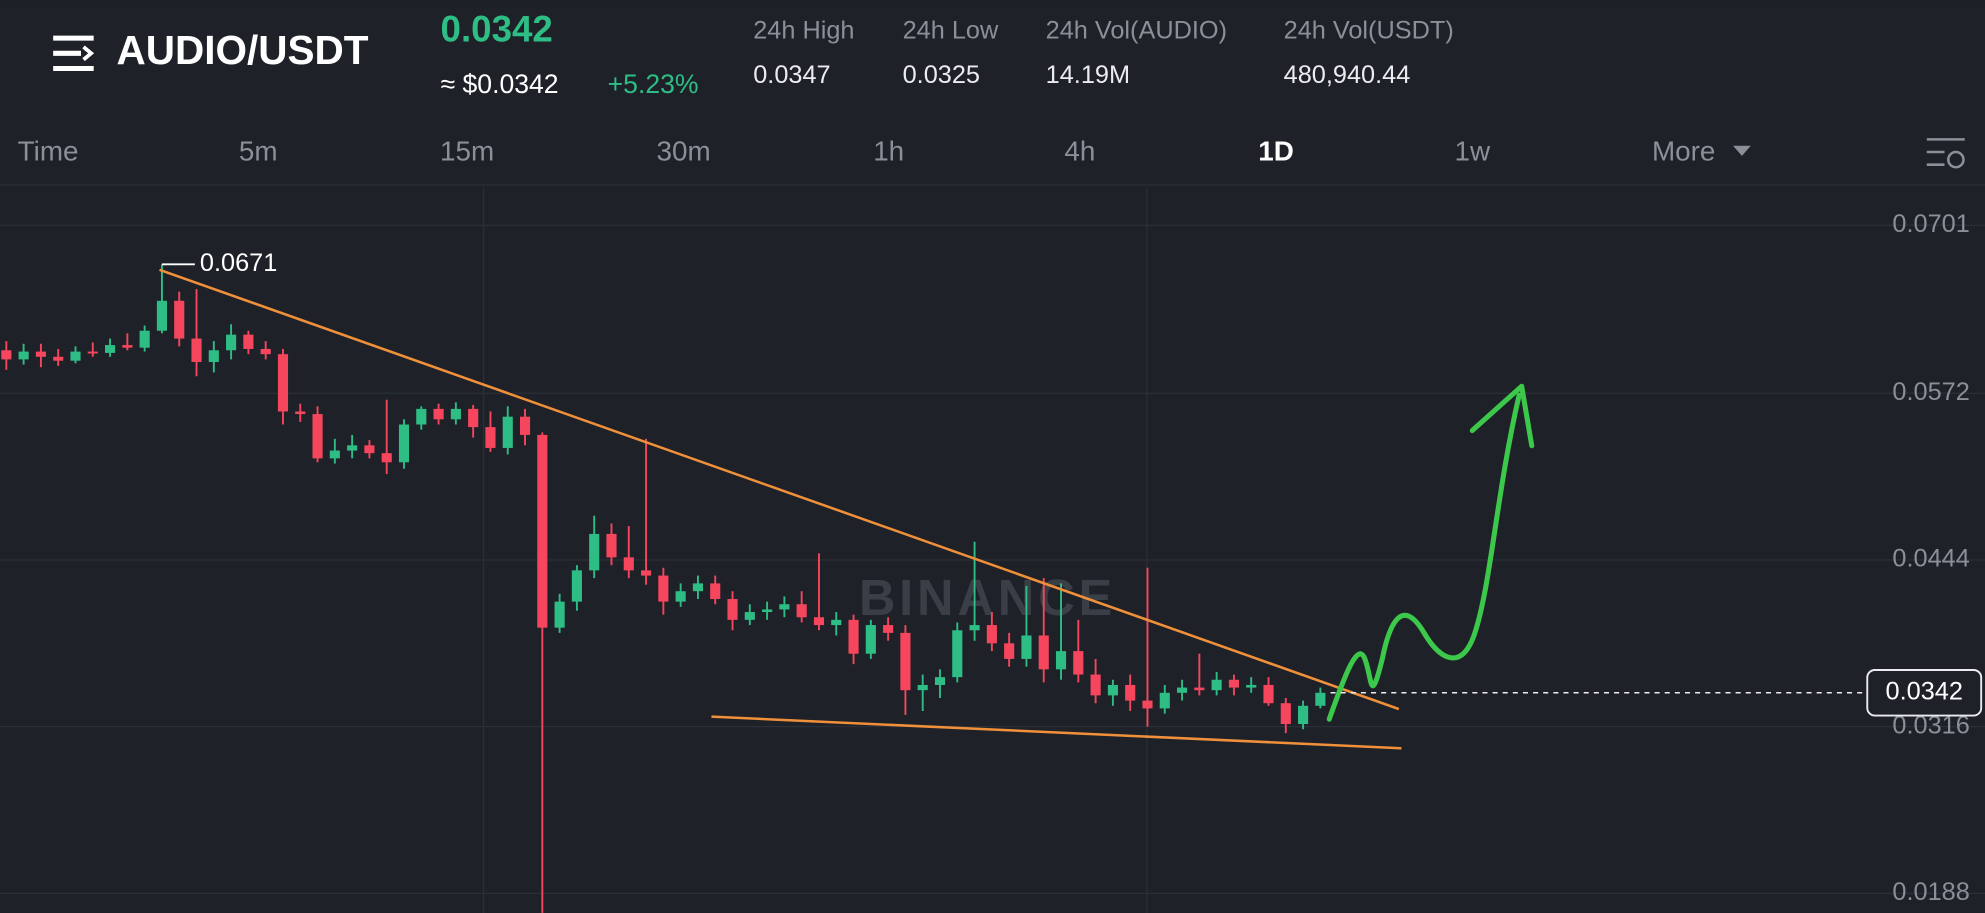 Image resolution: width=1985 pixels, height=913 pixels. I want to click on stat-value: 0.0347, so click(791, 75).